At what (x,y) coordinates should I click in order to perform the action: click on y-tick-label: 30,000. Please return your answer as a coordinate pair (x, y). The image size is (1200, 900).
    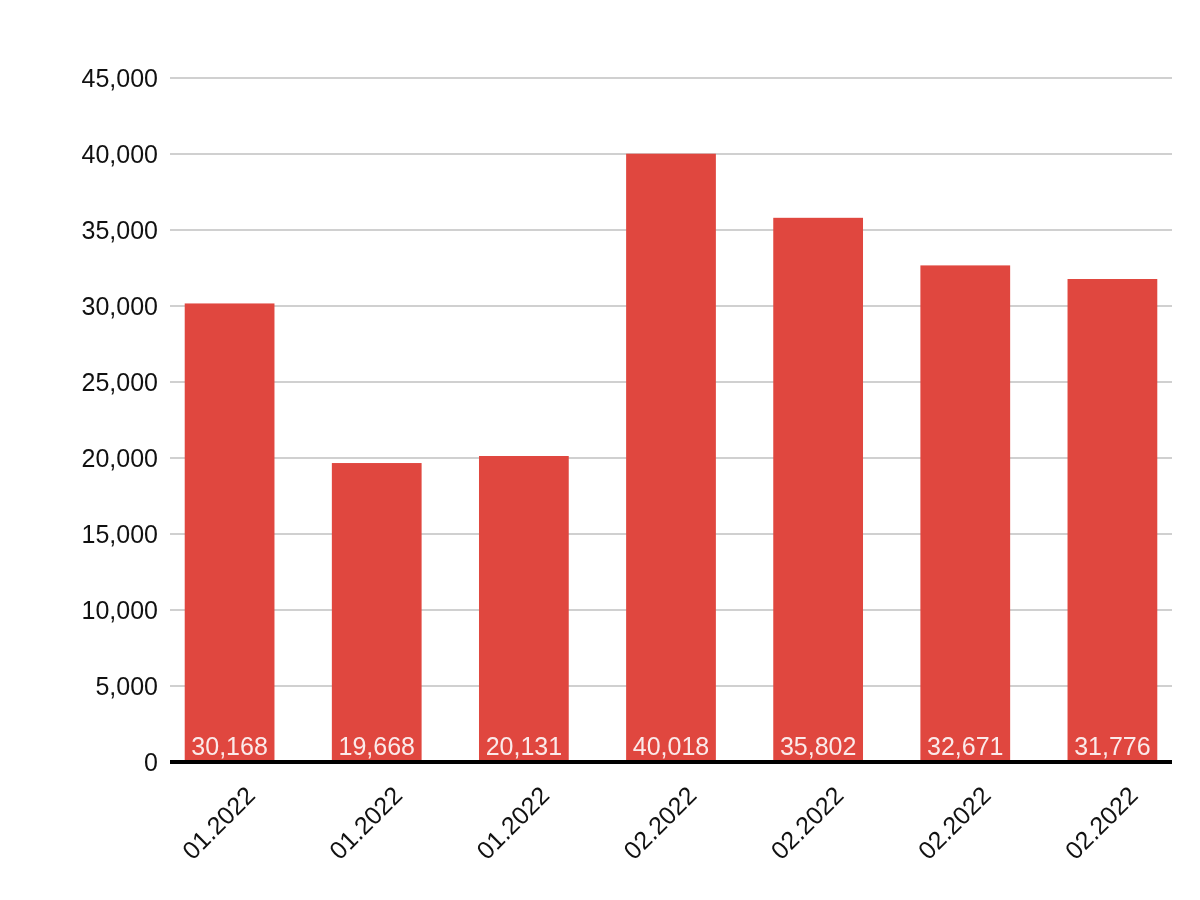
    Looking at the image, I should click on (119, 306).